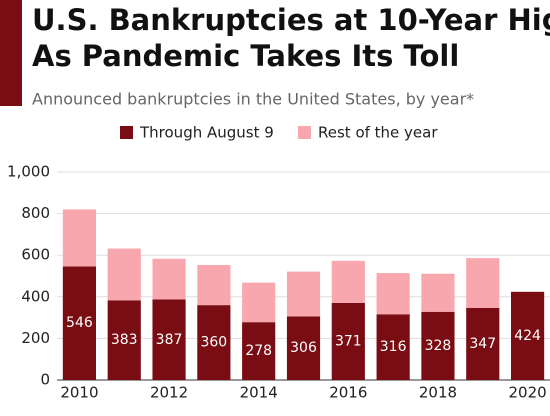 This screenshot has height=416, width=550. I want to click on value-label: 360, so click(213, 343).